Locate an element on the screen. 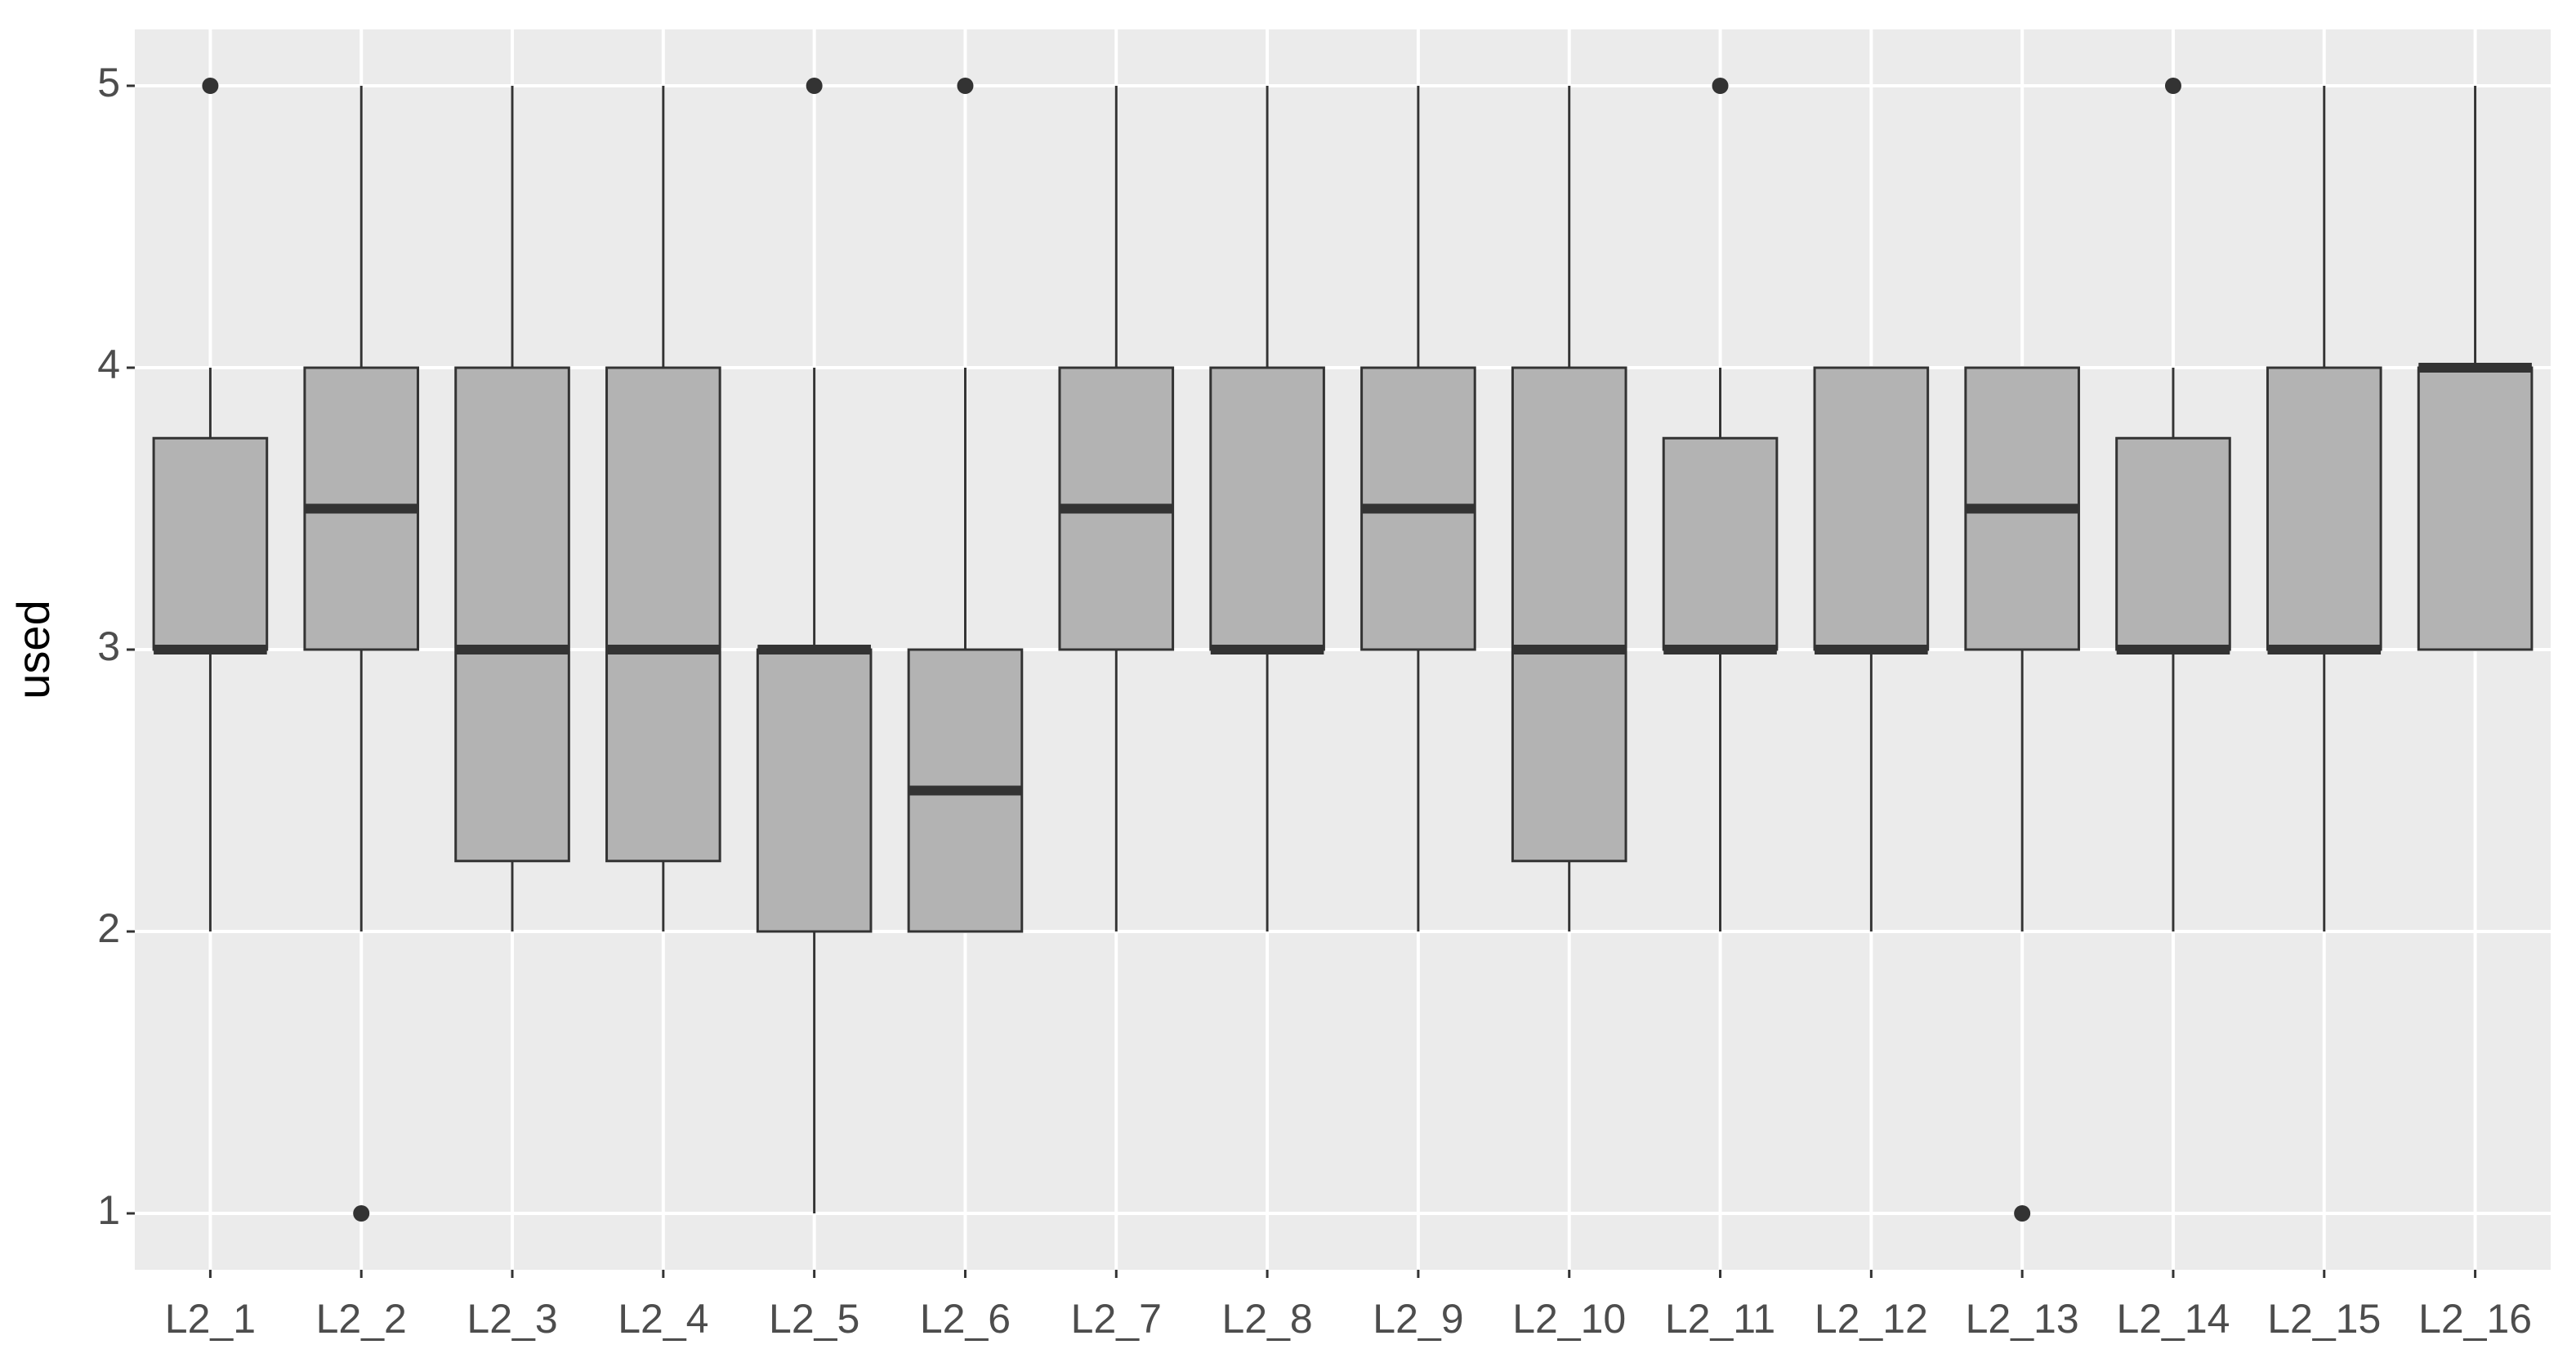 This screenshot has width=2576, height=1367. x-tick-label: L2_8 is located at coordinates (1267, 1319).